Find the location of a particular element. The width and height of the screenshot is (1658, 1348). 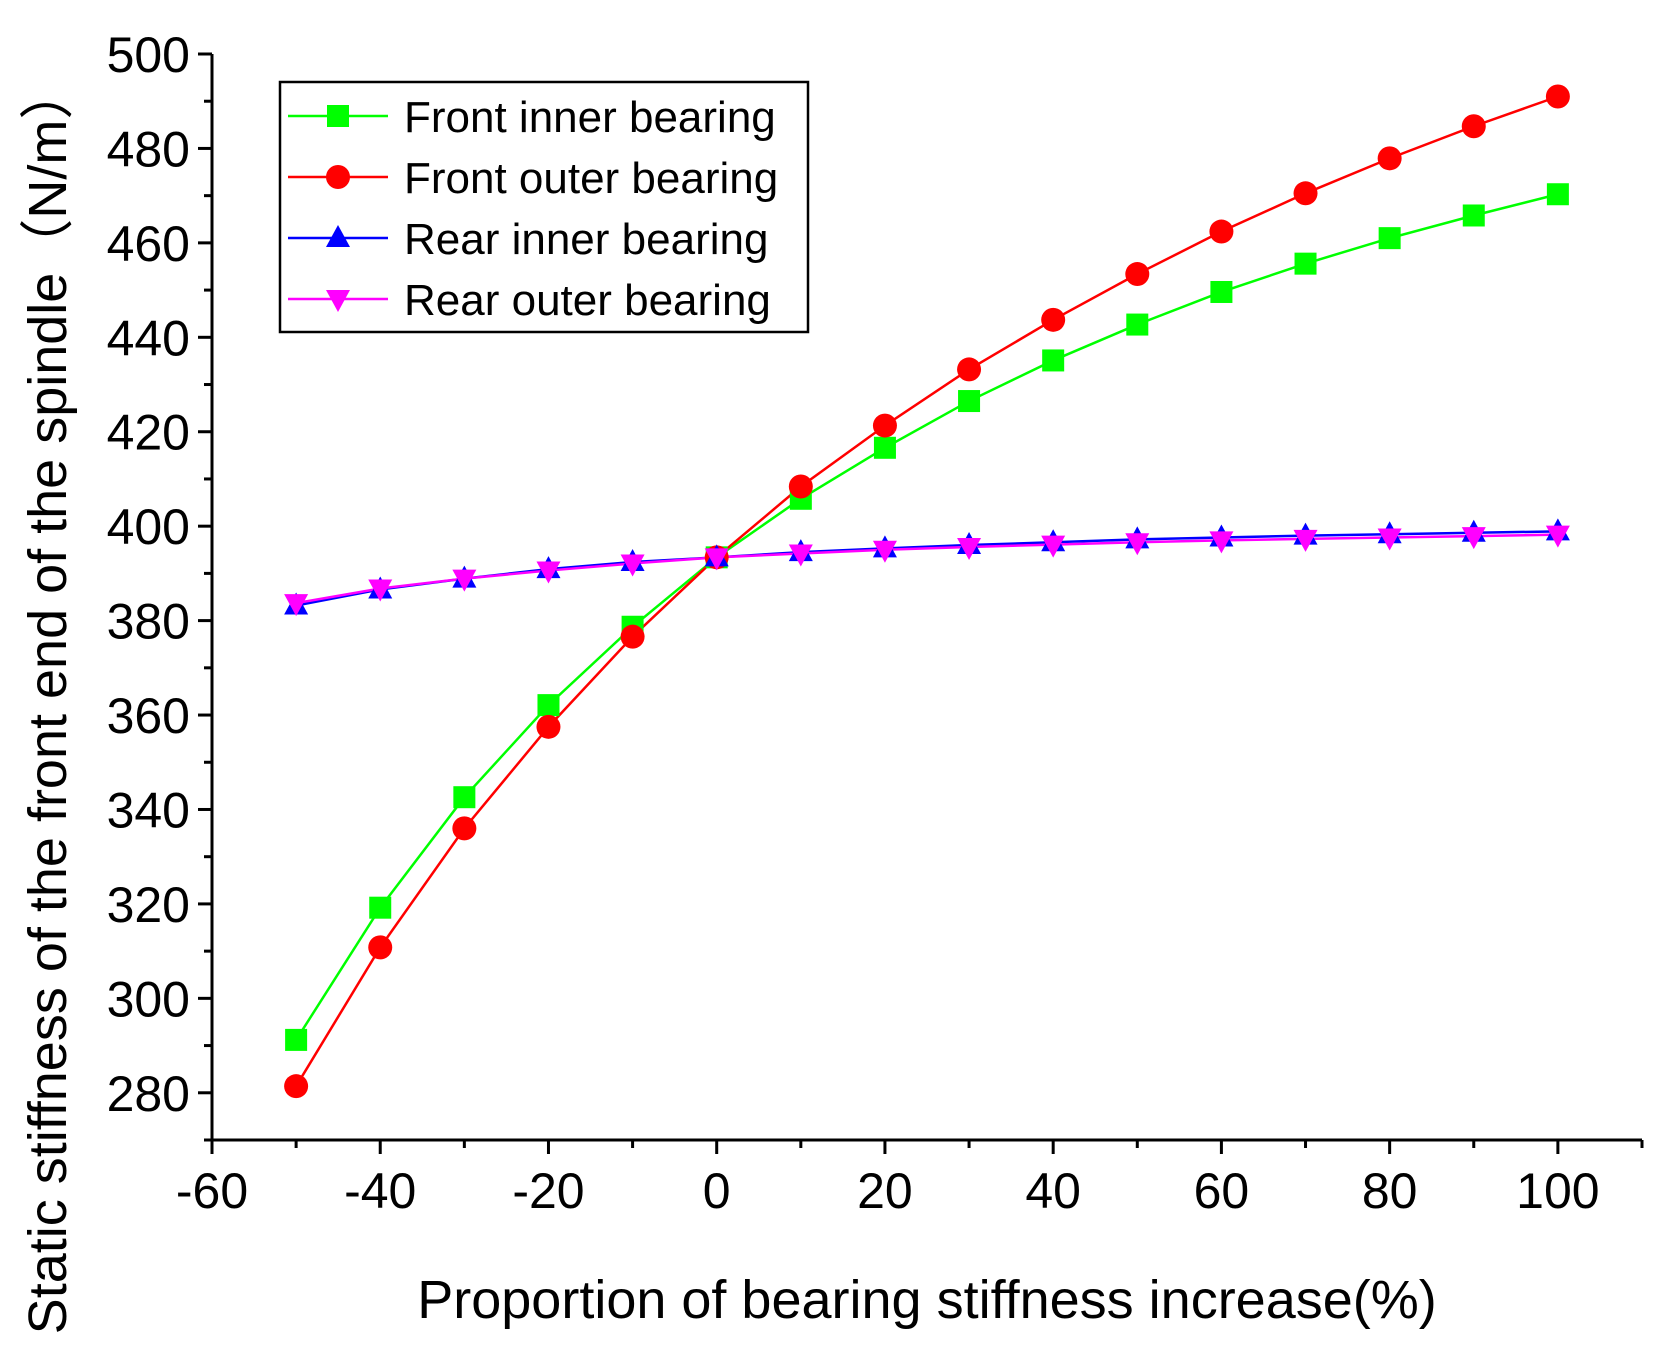

x-tick-label: 100 is located at coordinates (1557, 1191).